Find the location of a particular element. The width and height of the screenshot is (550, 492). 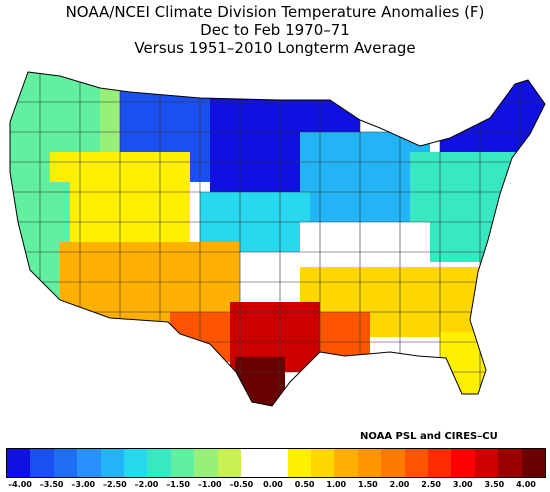

scale-tick-label: –1.00 is located at coordinates (209, 484).